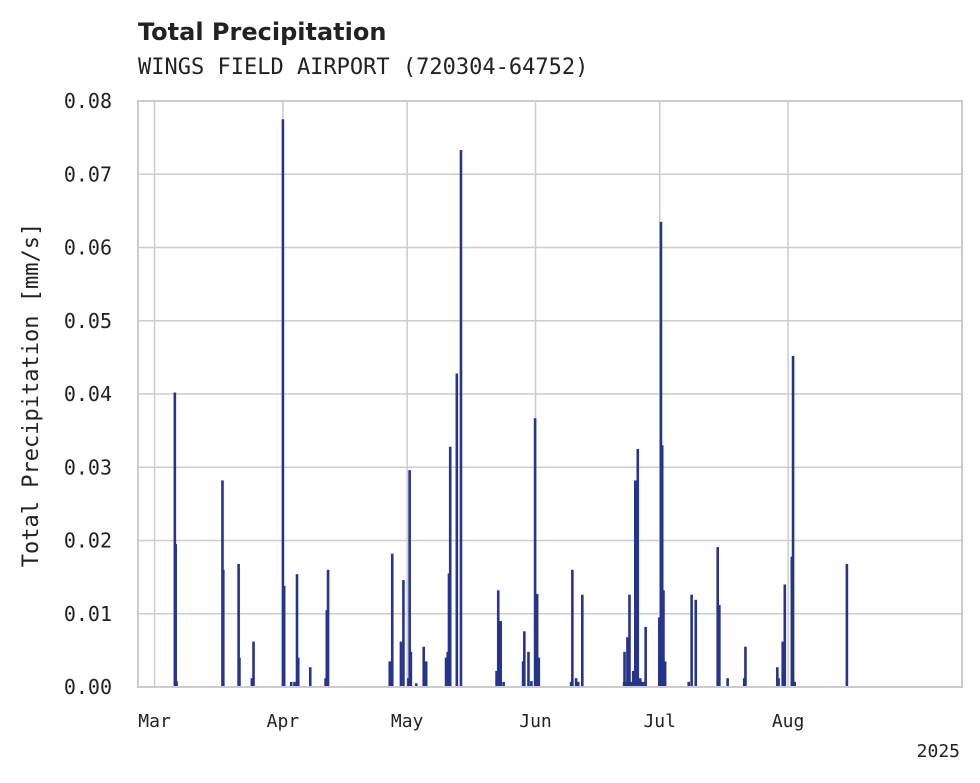 This screenshot has width=980, height=783. Describe the element at coordinates (407, 721) in the screenshot. I see `x-tick-label: May` at that location.